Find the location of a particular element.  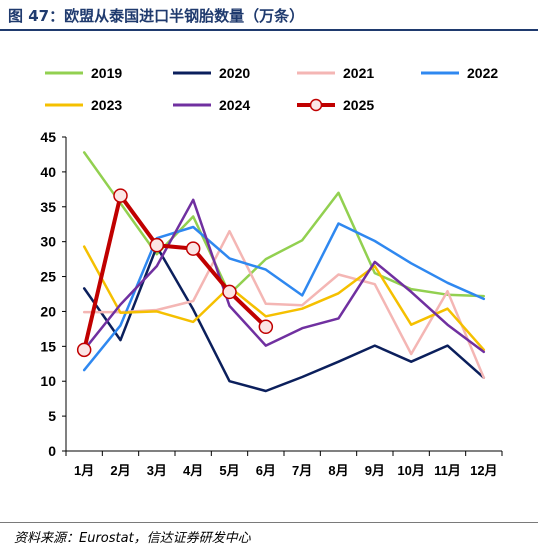

y-tick-label: 25 is located at coordinates (48, 277).